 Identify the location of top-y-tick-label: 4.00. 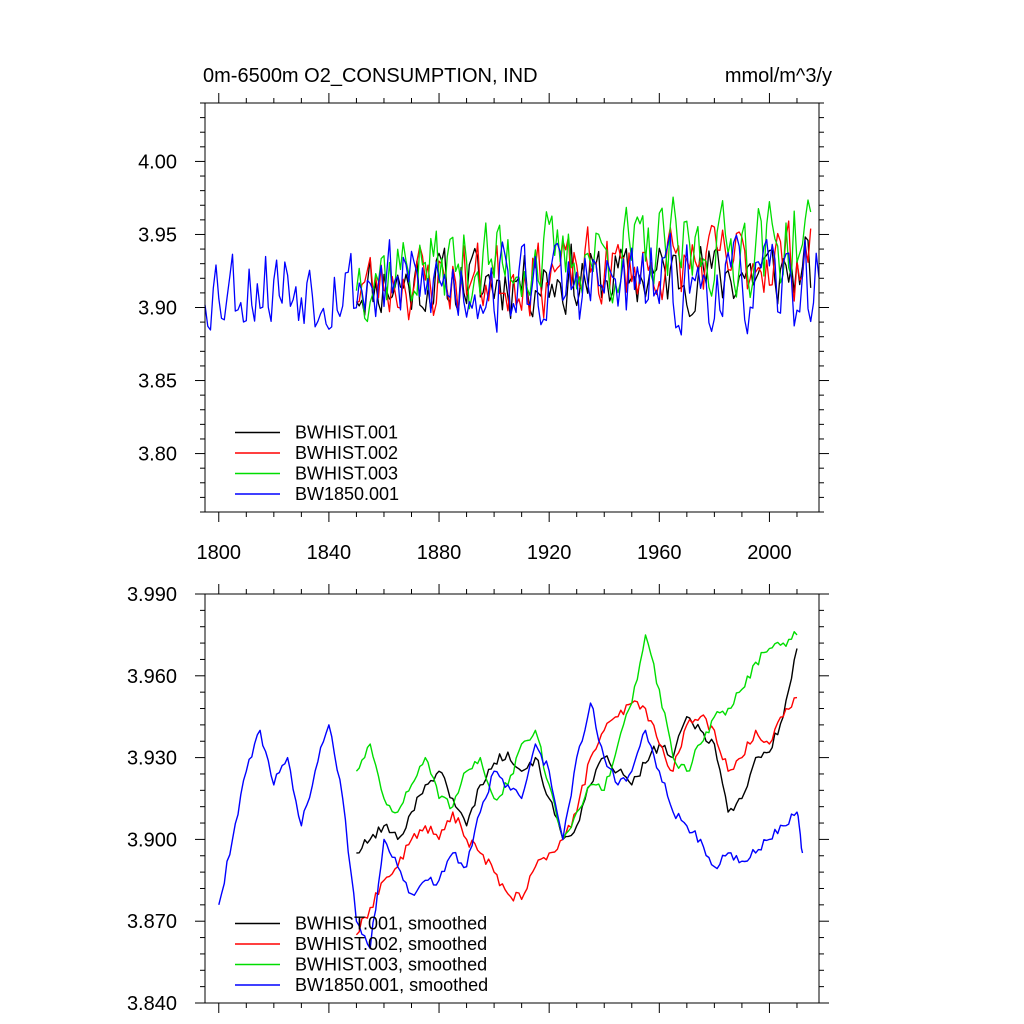
(157, 162).